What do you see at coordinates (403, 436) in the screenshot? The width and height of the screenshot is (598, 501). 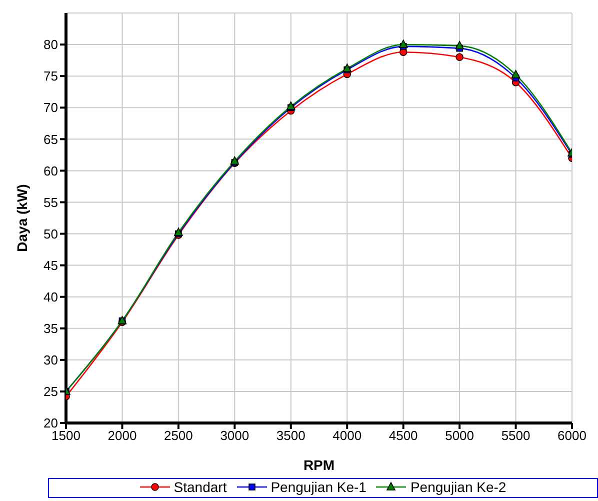 I see `x-tick-label: 4500` at bounding box center [403, 436].